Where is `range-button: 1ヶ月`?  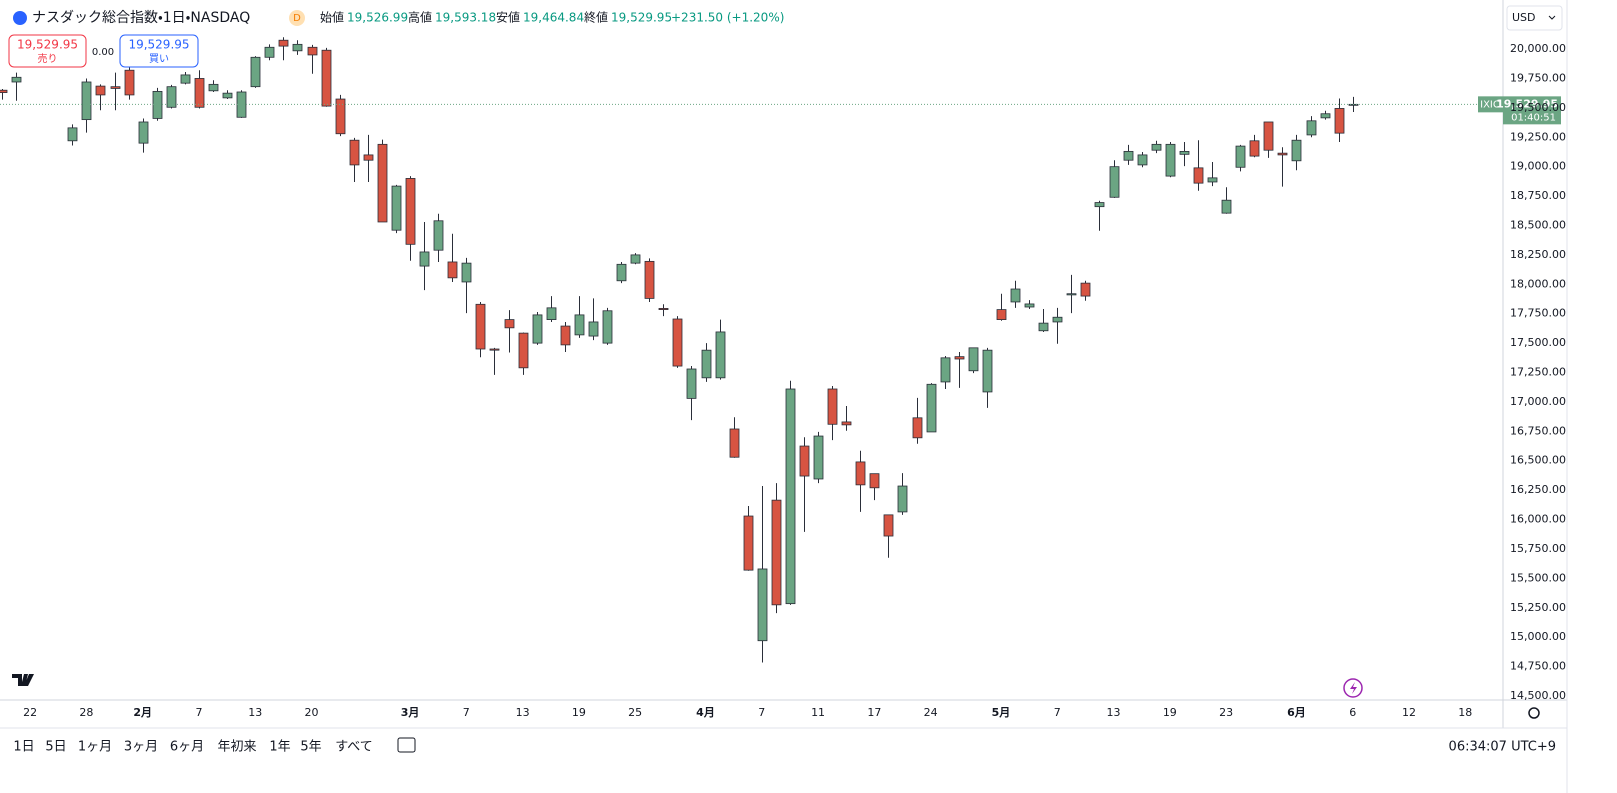
range-button: 1ヶ月 is located at coordinates (95, 747).